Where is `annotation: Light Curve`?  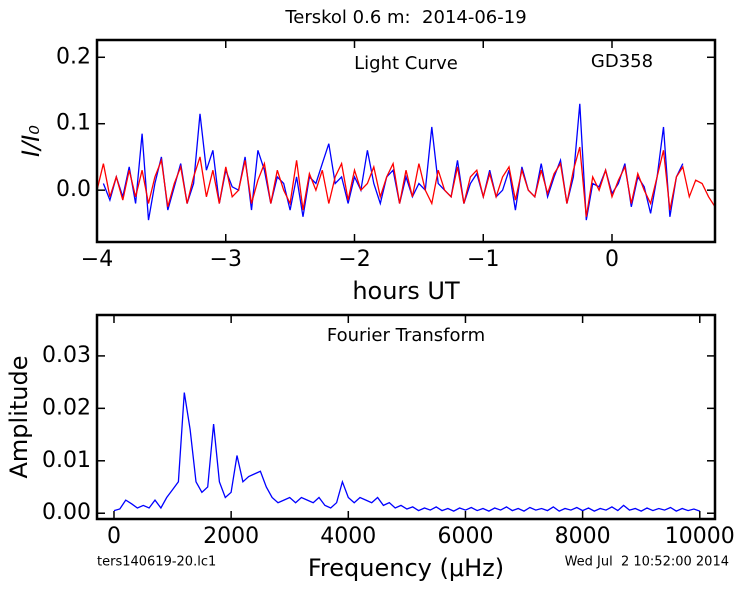 annotation: Light Curve is located at coordinates (406, 63).